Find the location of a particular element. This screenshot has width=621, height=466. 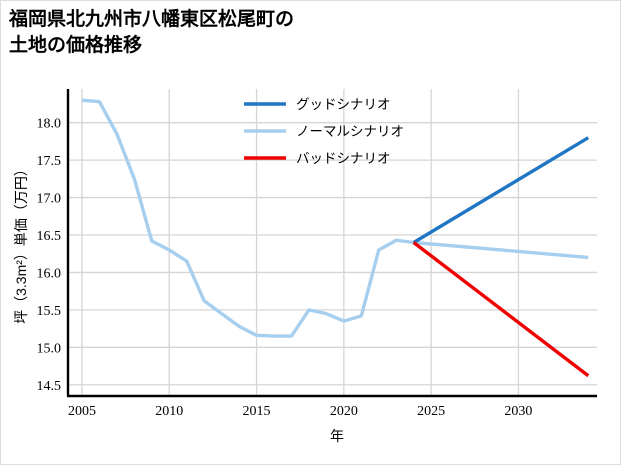

legend-item: バッドシナリオ is located at coordinates (317, 158).